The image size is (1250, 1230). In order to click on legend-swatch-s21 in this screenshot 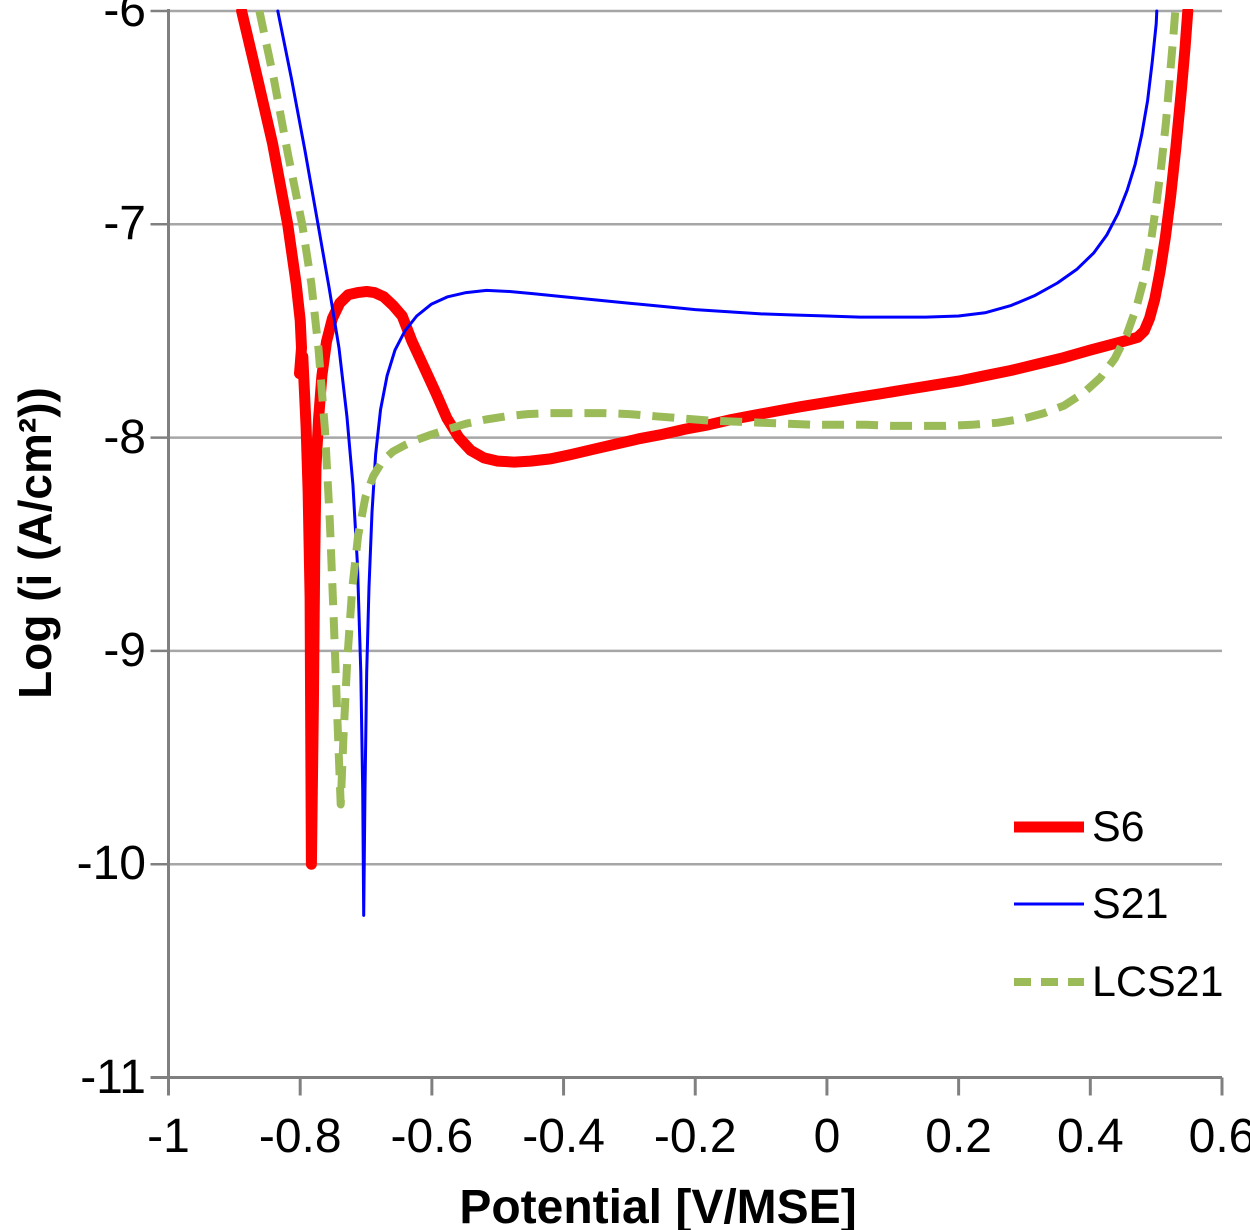, I will do `click(1049, 904)`.